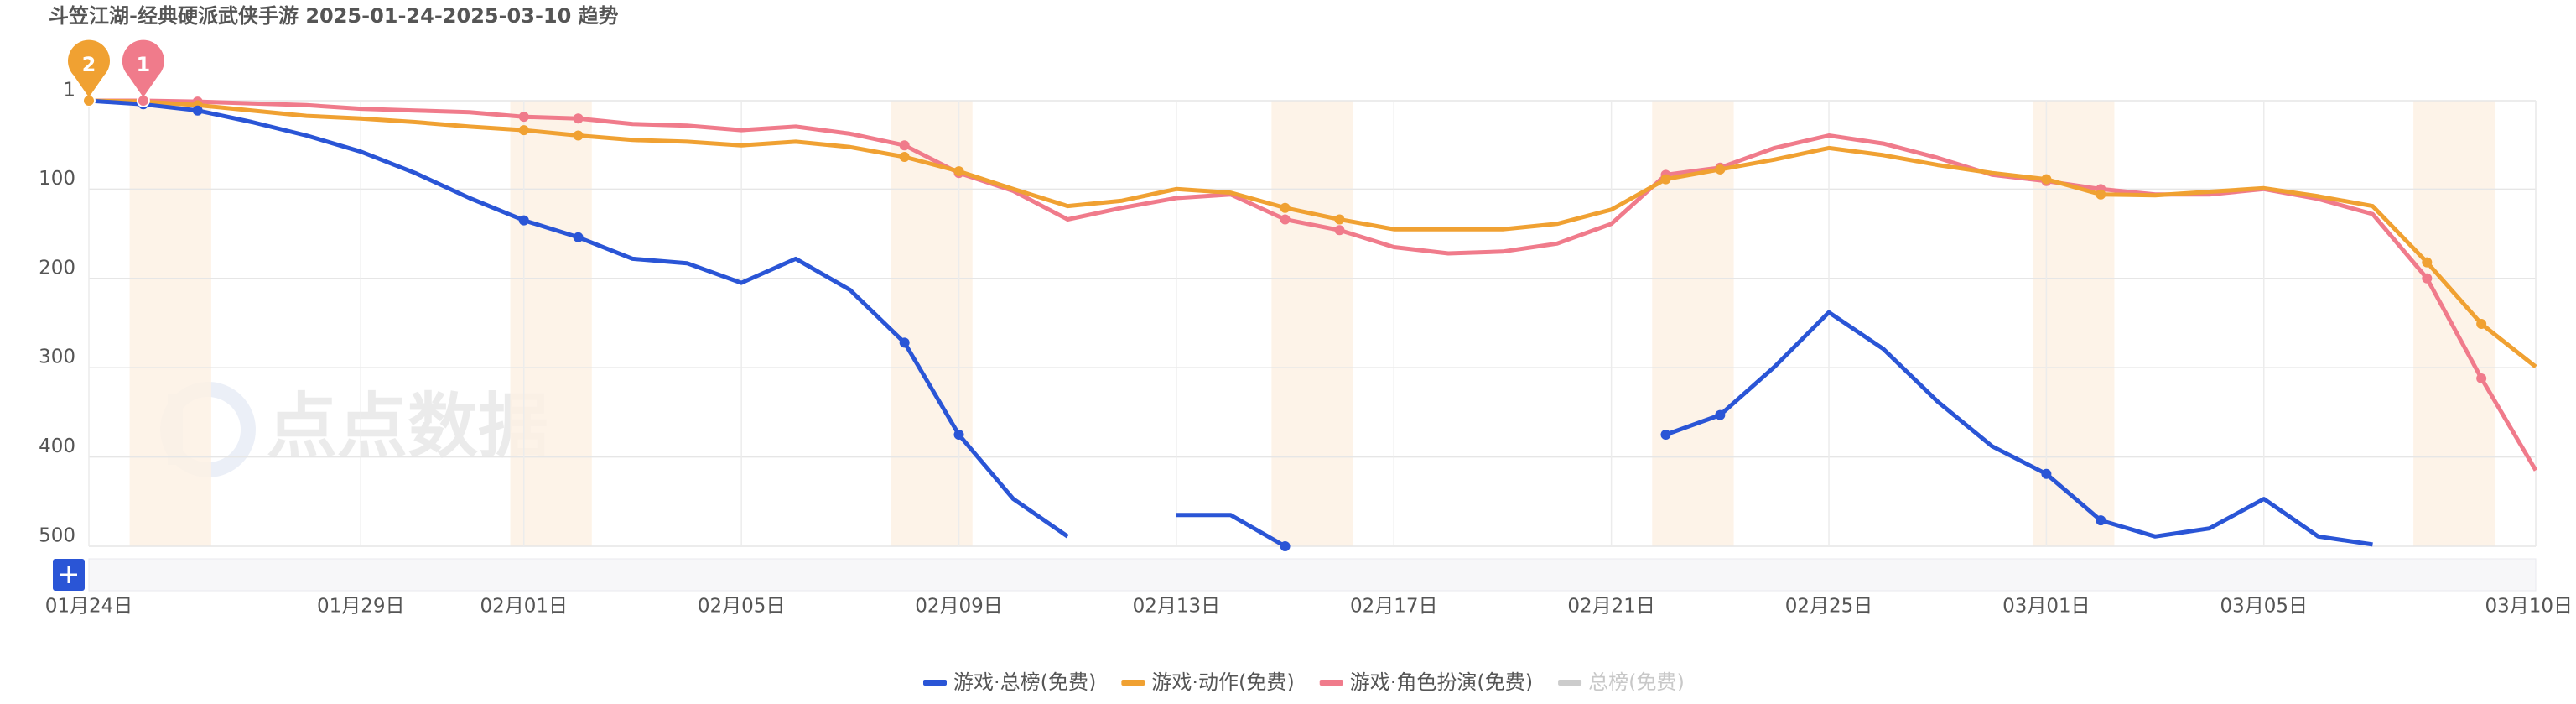  I want to click on legend-label: 游戏·角色扮演(免费), so click(1441, 682).